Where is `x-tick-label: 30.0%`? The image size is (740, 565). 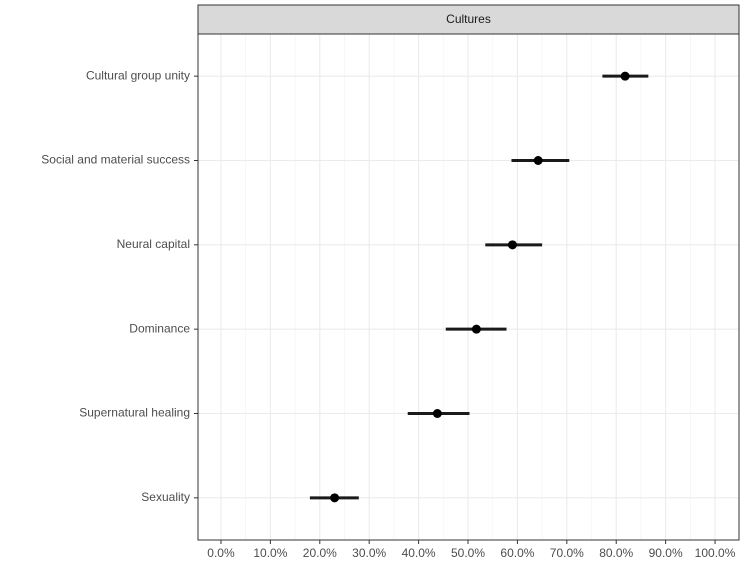
x-tick-label: 30.0% is located at coordinates (369, 553).